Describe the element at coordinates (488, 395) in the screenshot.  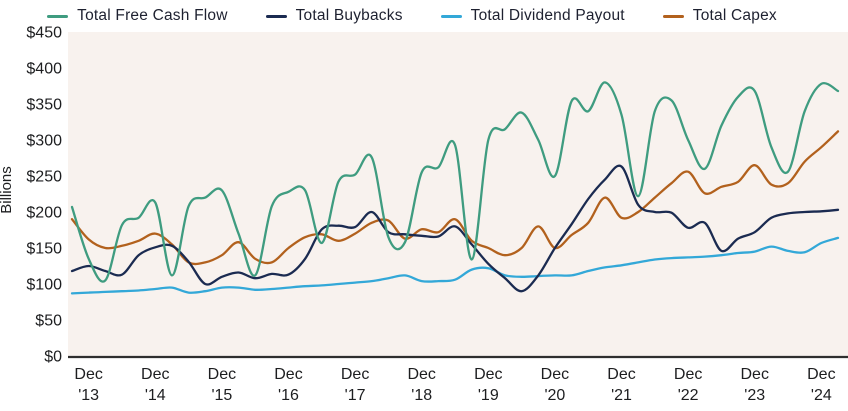
I see `svg-text: '19` at that location.